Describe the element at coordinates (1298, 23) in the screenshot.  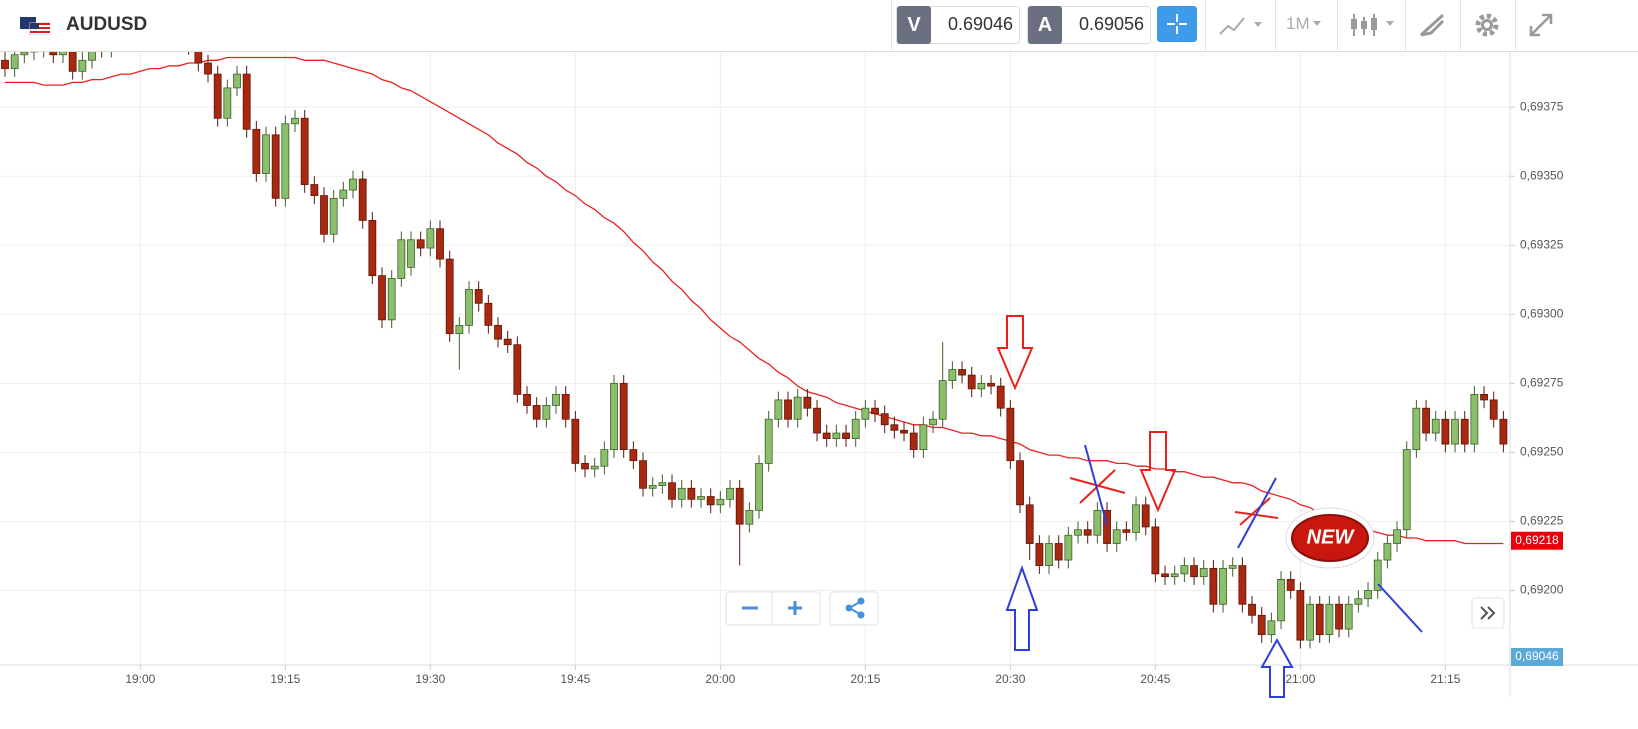
I see `timeframe-button: 1M` at that location.